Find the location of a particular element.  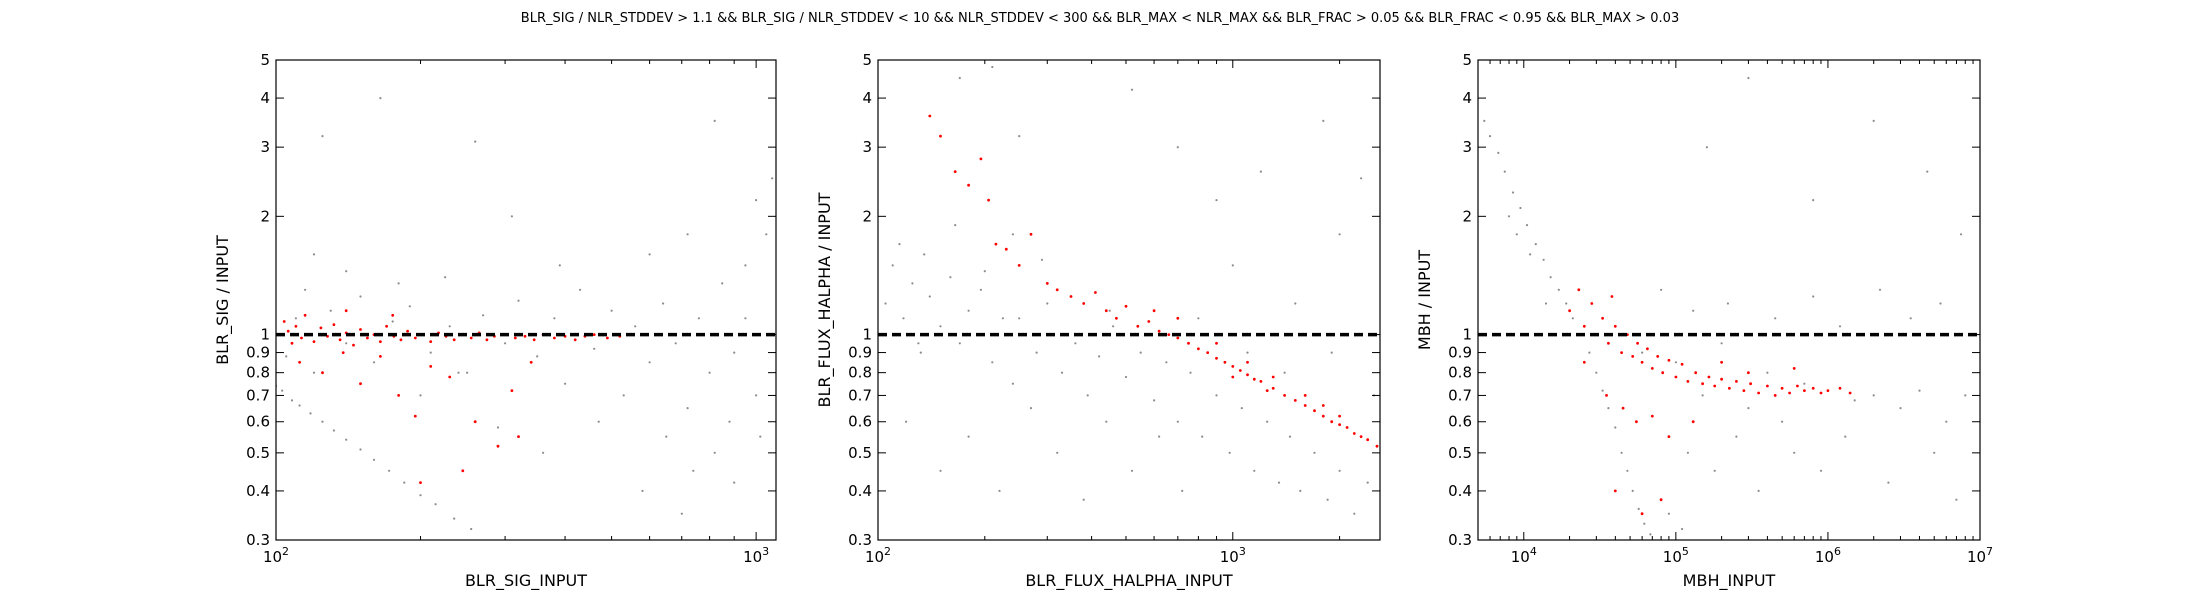

x-tick-label: 10⁴ is located at coordinates (1524, 555).